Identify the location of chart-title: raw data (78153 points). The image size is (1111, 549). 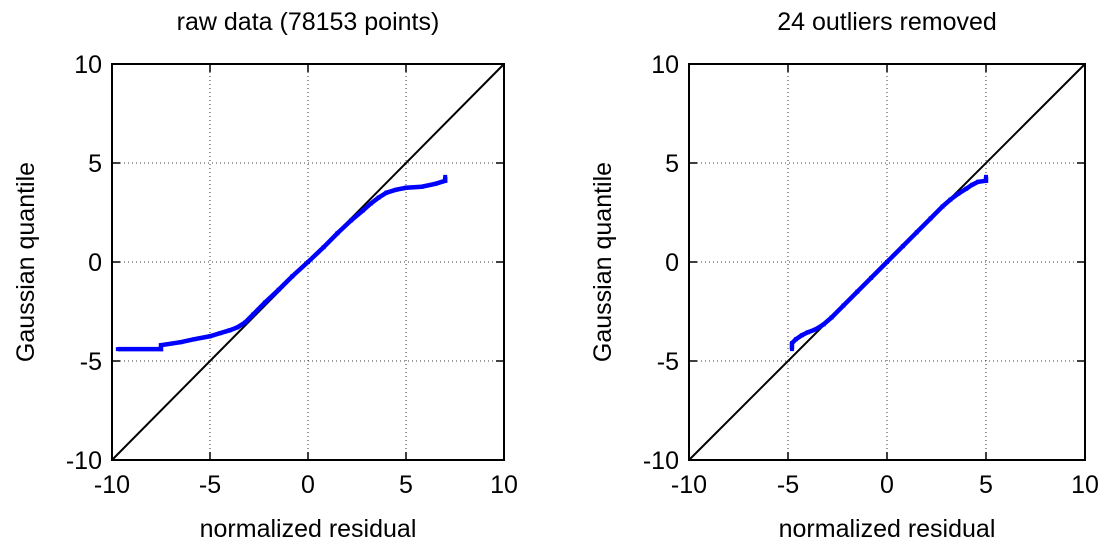
(308, 22).